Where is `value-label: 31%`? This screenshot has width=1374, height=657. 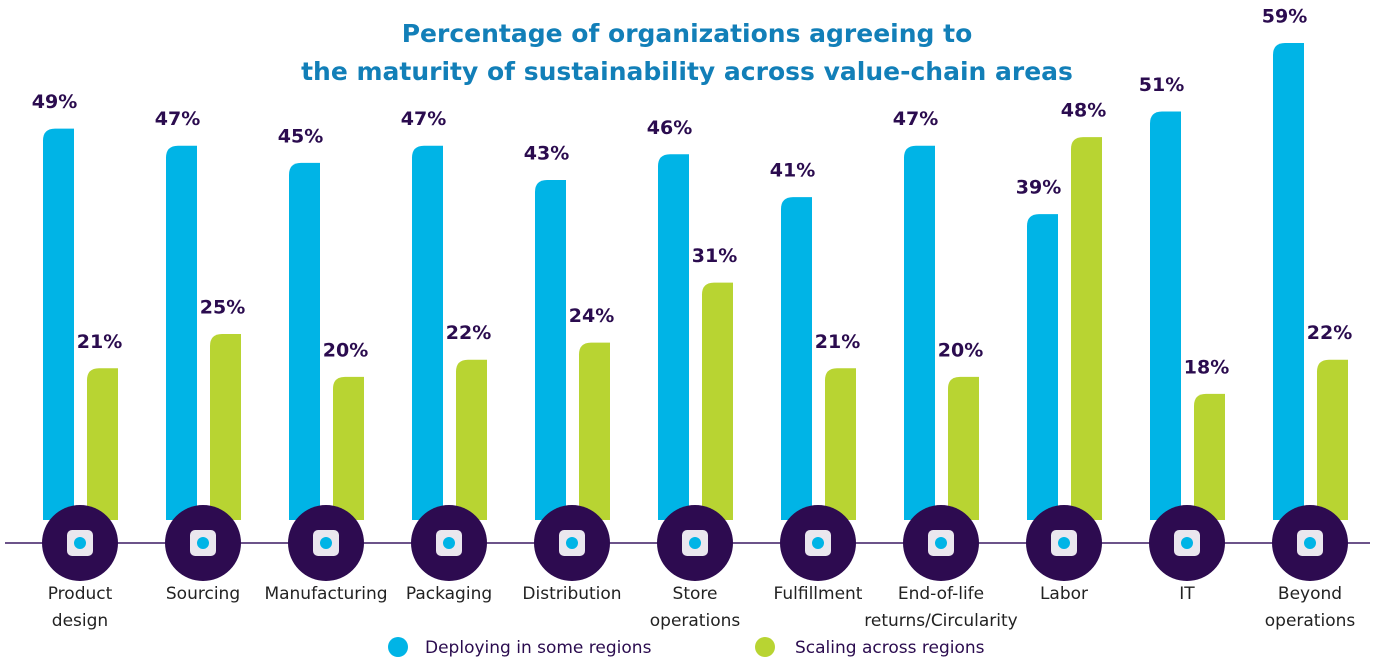 value-label: 31% is located at coordinates (714, 256).